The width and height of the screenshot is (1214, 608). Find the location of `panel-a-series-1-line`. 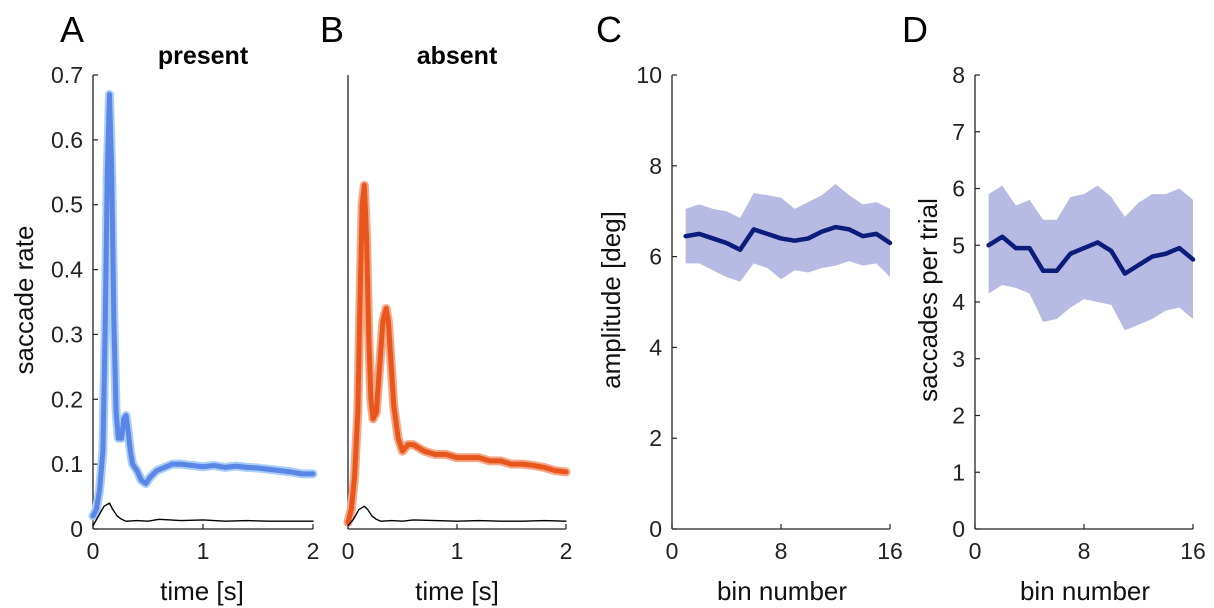

panel-a-series-1-line is located at coordinates (203, 514).